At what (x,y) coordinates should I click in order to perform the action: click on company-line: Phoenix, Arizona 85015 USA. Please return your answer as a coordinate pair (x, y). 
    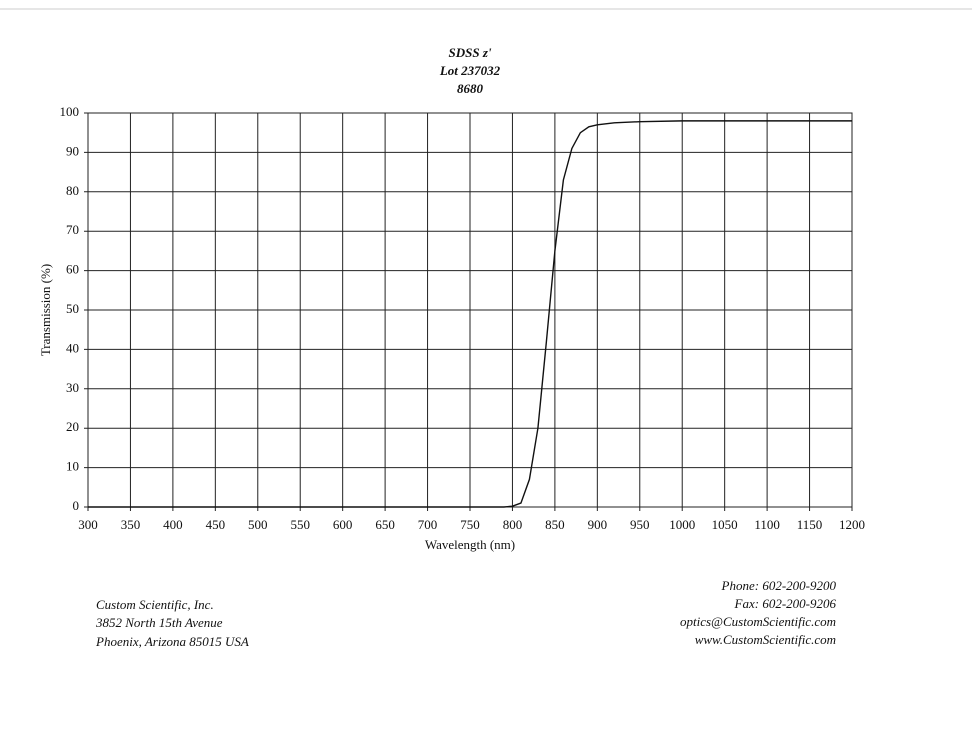
    Looking at the image, I should click on (172, 641).